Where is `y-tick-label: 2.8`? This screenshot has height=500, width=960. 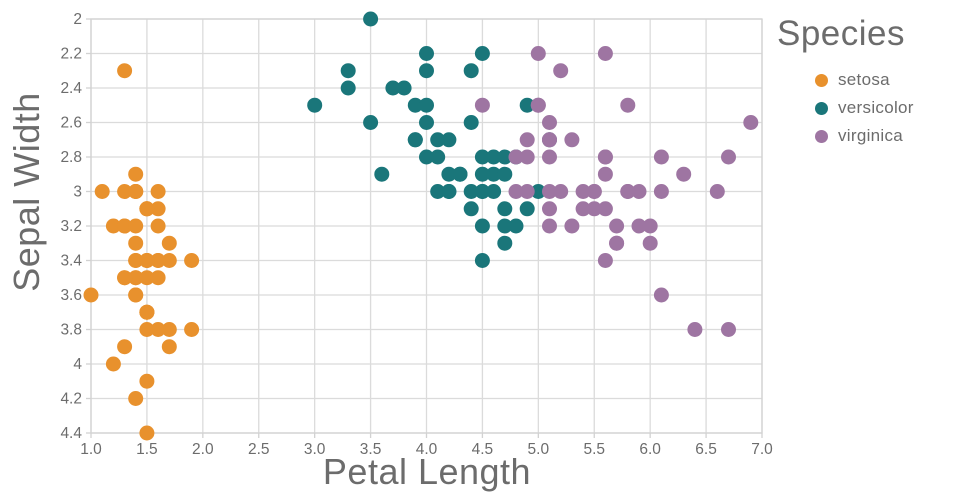 y-tick-label: 2.8 is located at coordinates (71, 157).